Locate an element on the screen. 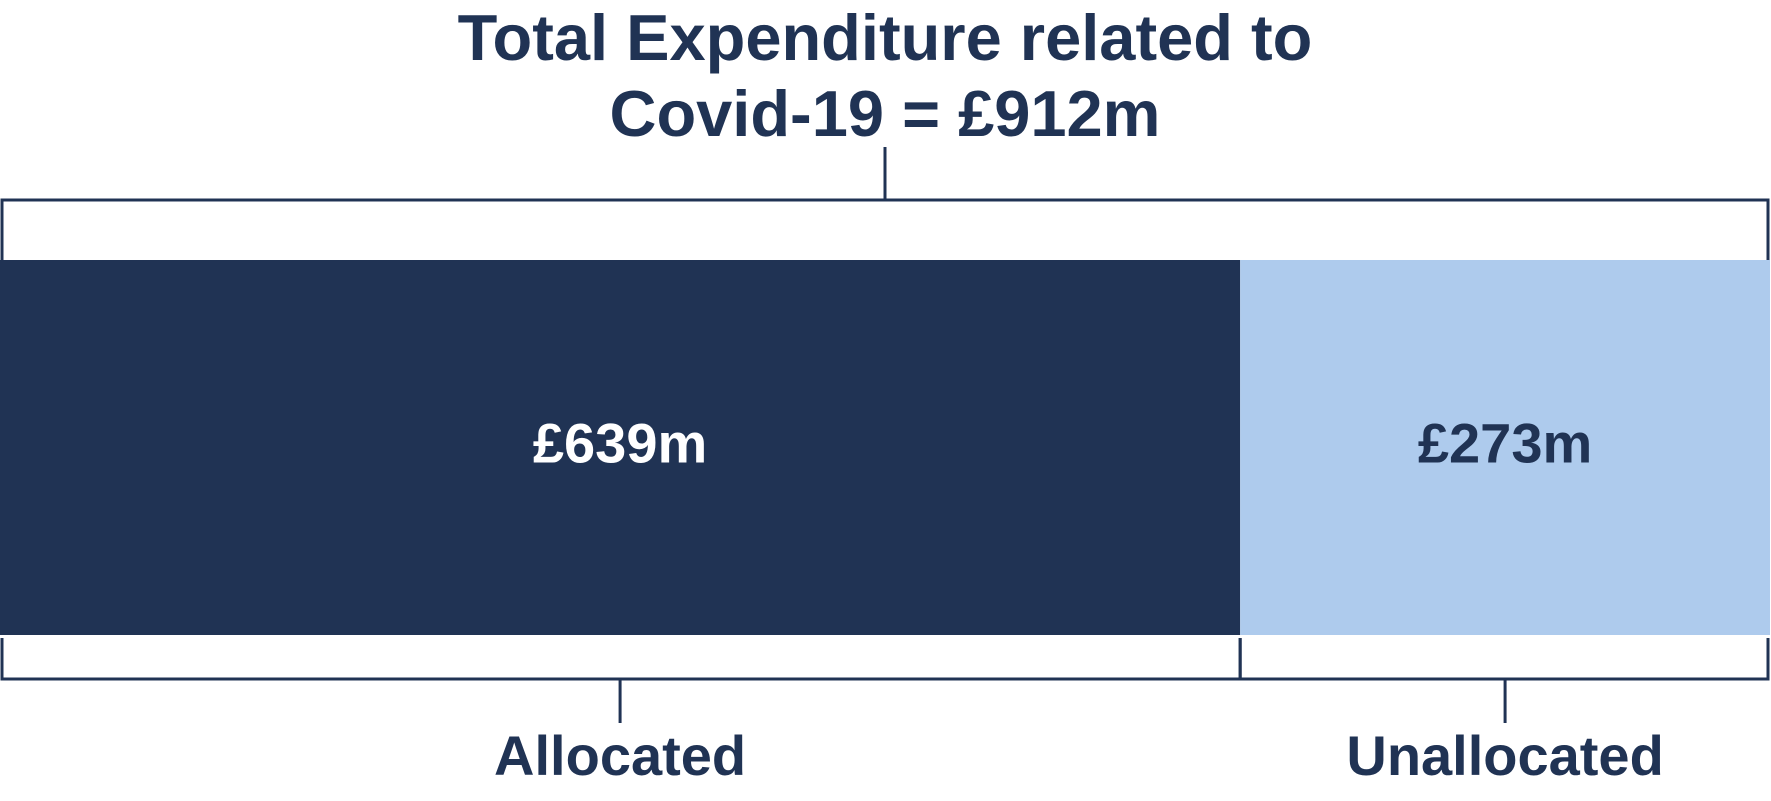 The image size is (1771, 801). bar-segment is located at coordinates (1505, 447).